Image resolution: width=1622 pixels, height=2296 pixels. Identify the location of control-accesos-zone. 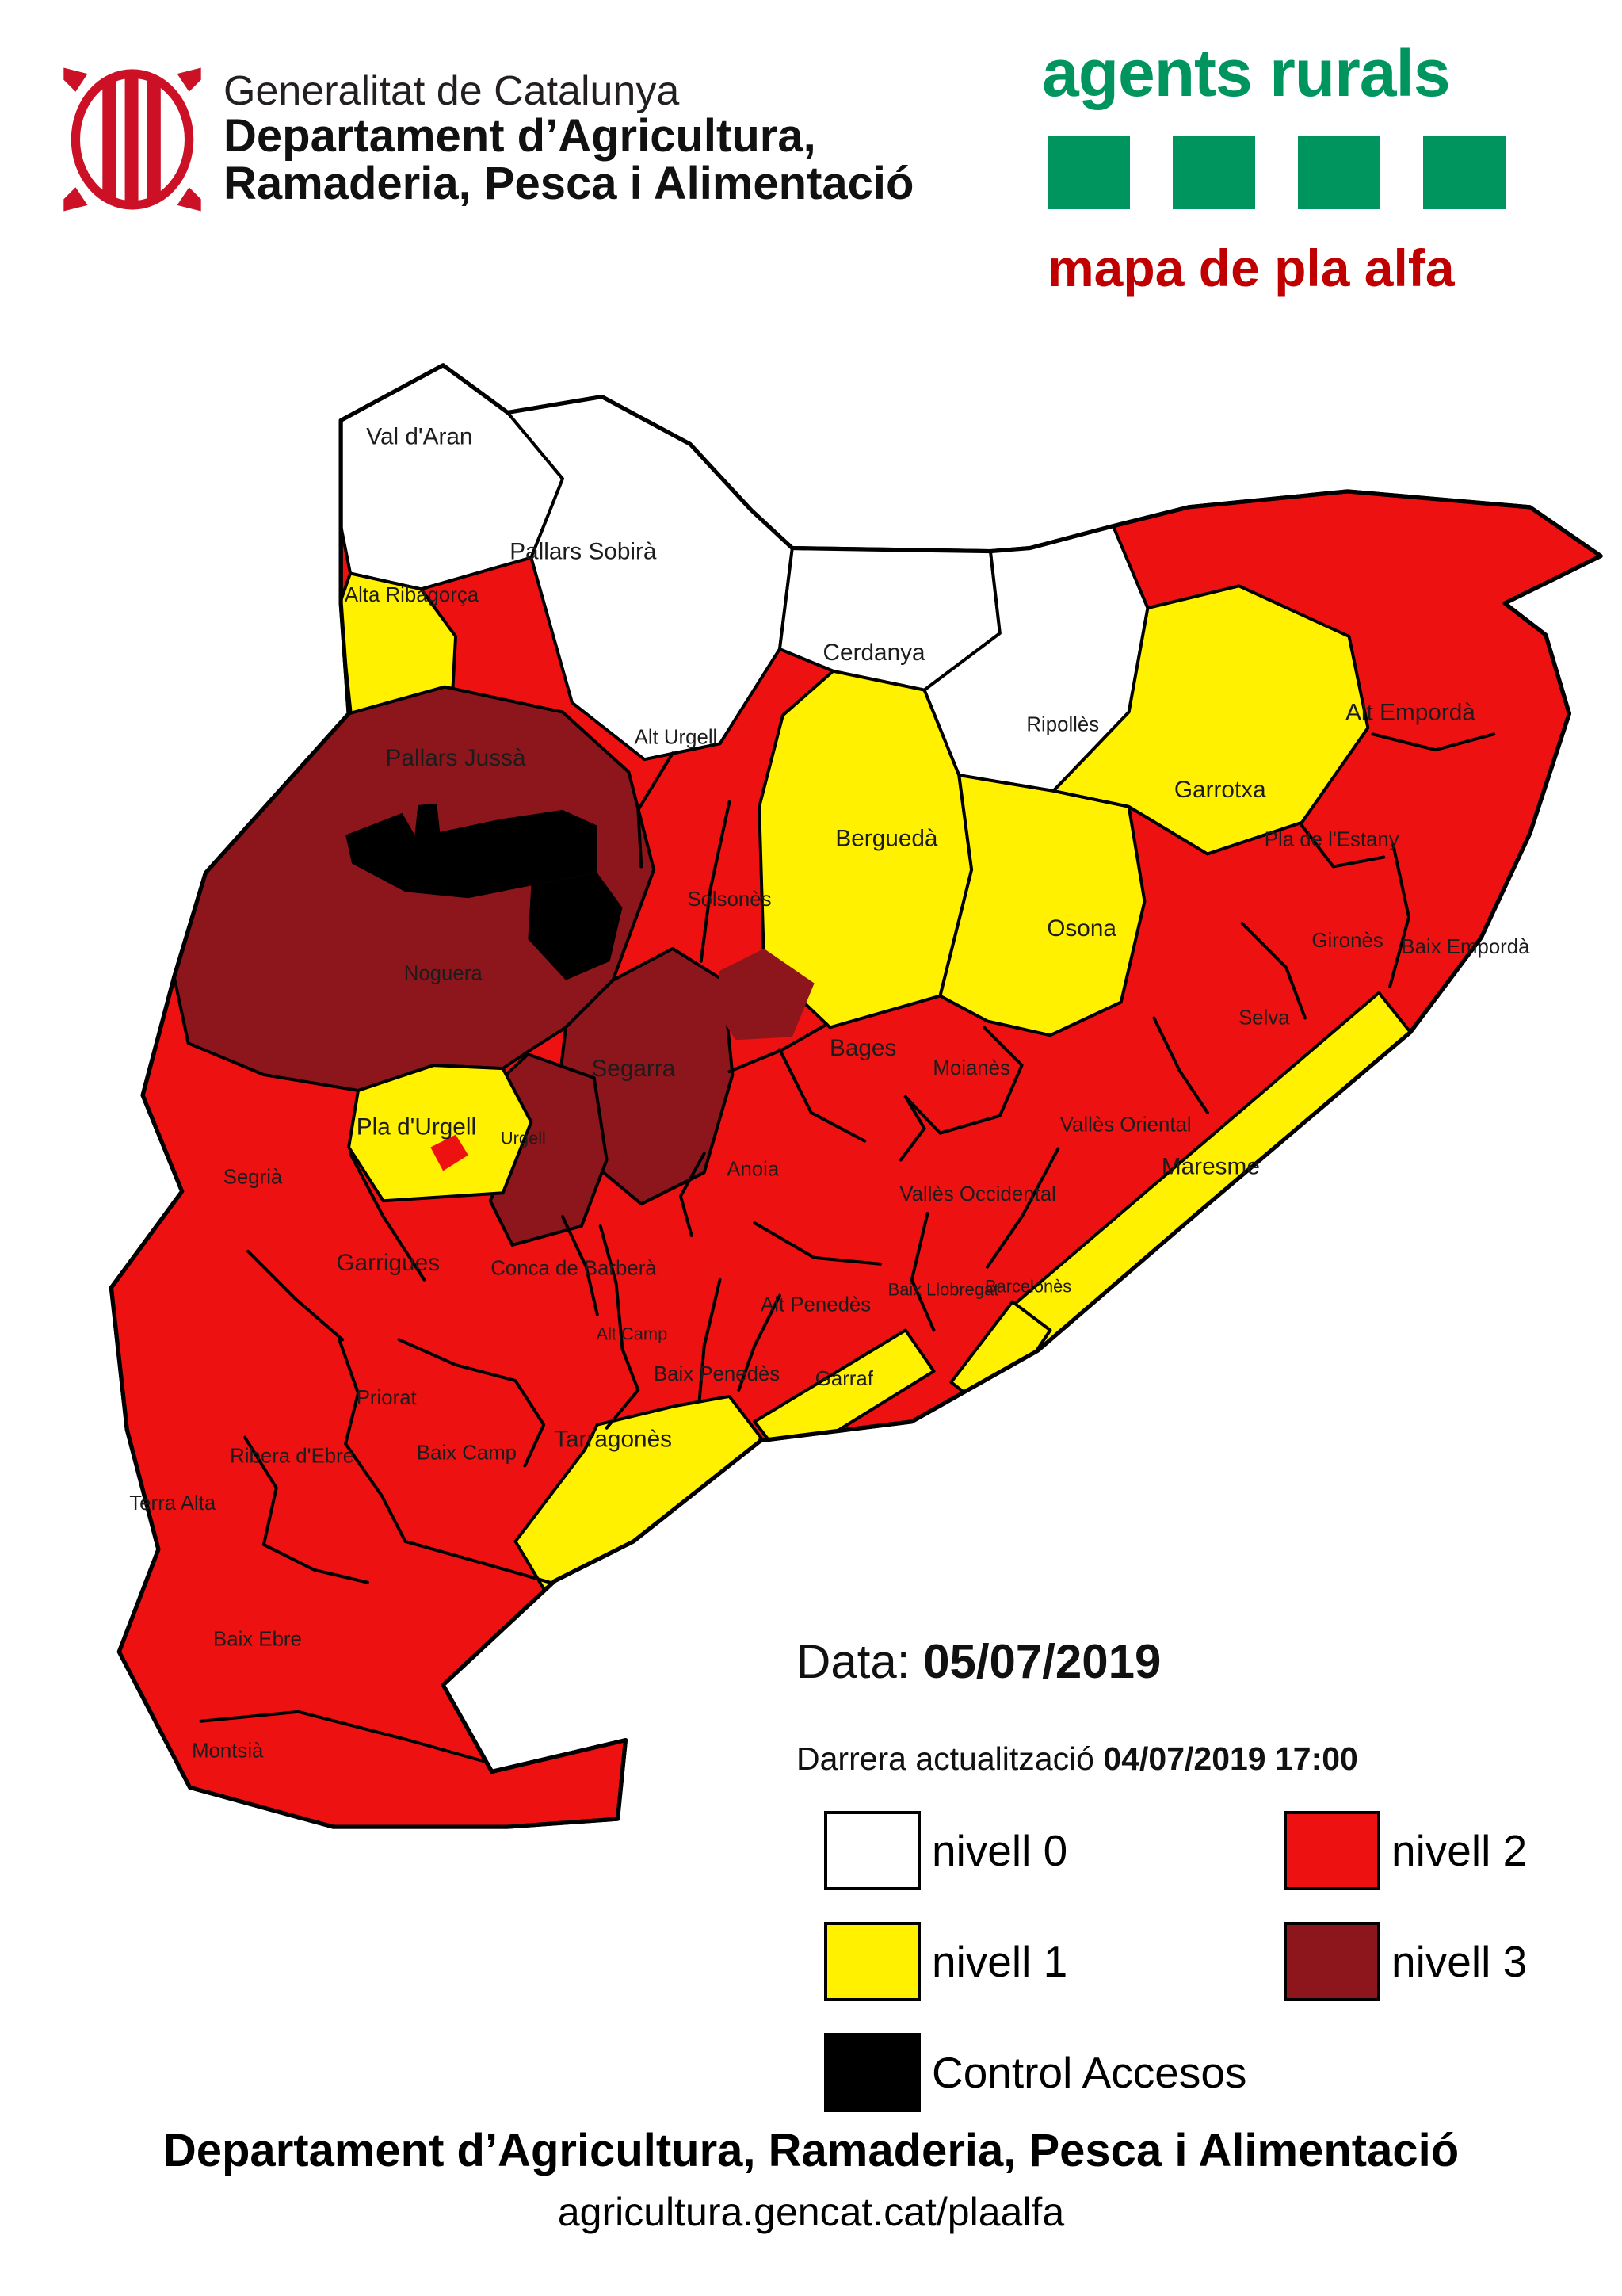
(471, 851).